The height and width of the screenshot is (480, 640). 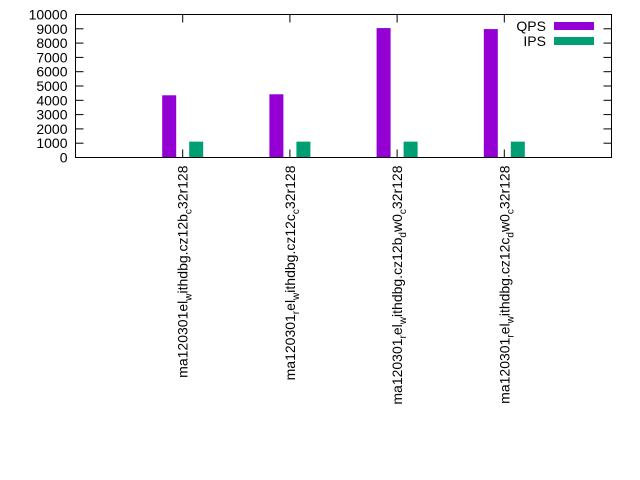 What do you see at coordinates (51, 43) in the screenshot?
I see `y-tick-label: 8000` at bounding box center [51, 43].